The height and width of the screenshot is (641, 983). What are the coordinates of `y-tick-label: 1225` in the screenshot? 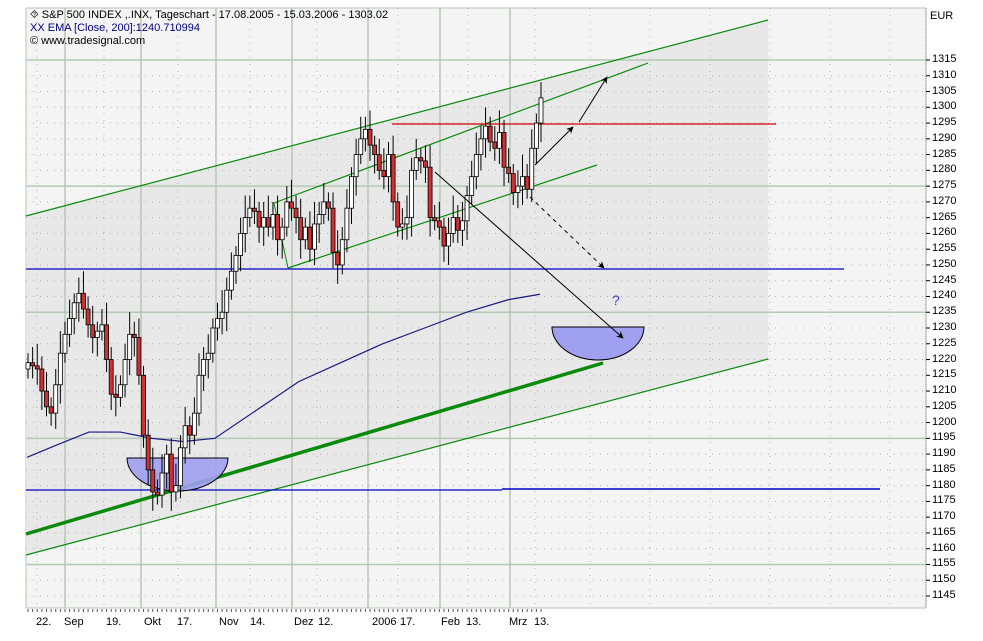 It's located at (944, 342).